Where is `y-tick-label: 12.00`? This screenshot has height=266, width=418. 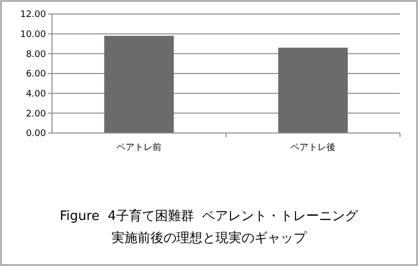 y-tick-label: 12.00 is located at coordinates (33, 15).